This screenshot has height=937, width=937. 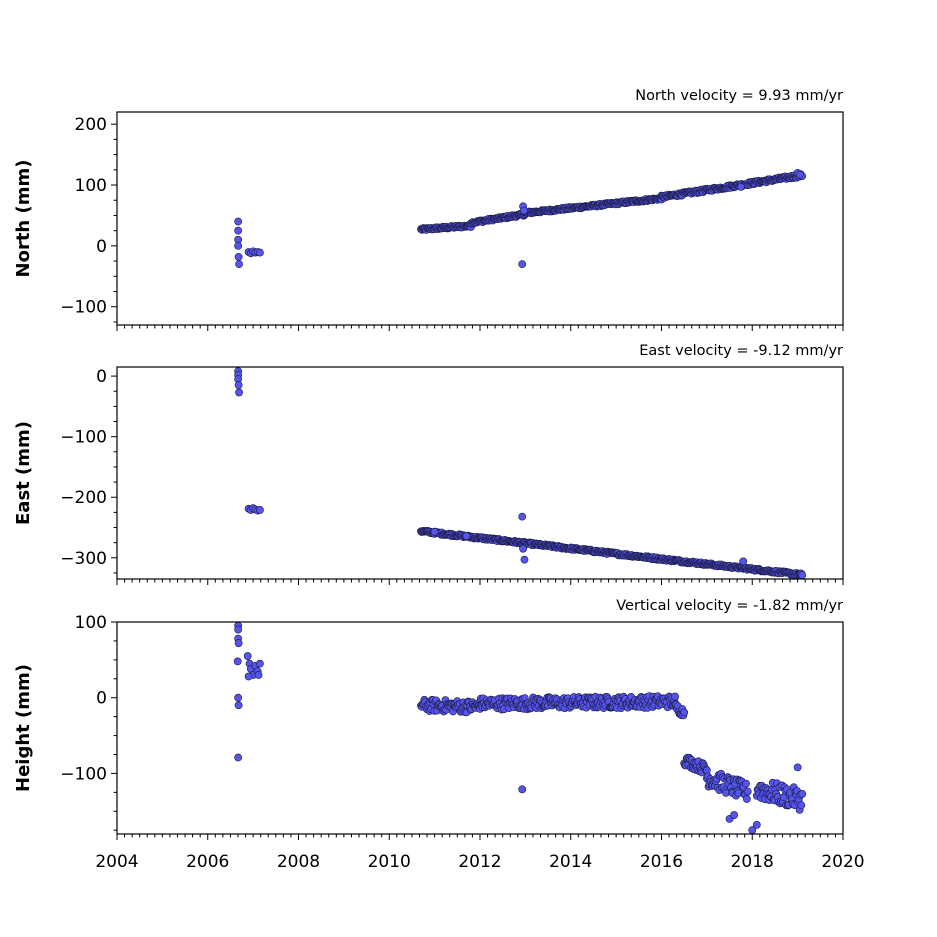 I want to click on data-points-height, so click(x=520, y=728).